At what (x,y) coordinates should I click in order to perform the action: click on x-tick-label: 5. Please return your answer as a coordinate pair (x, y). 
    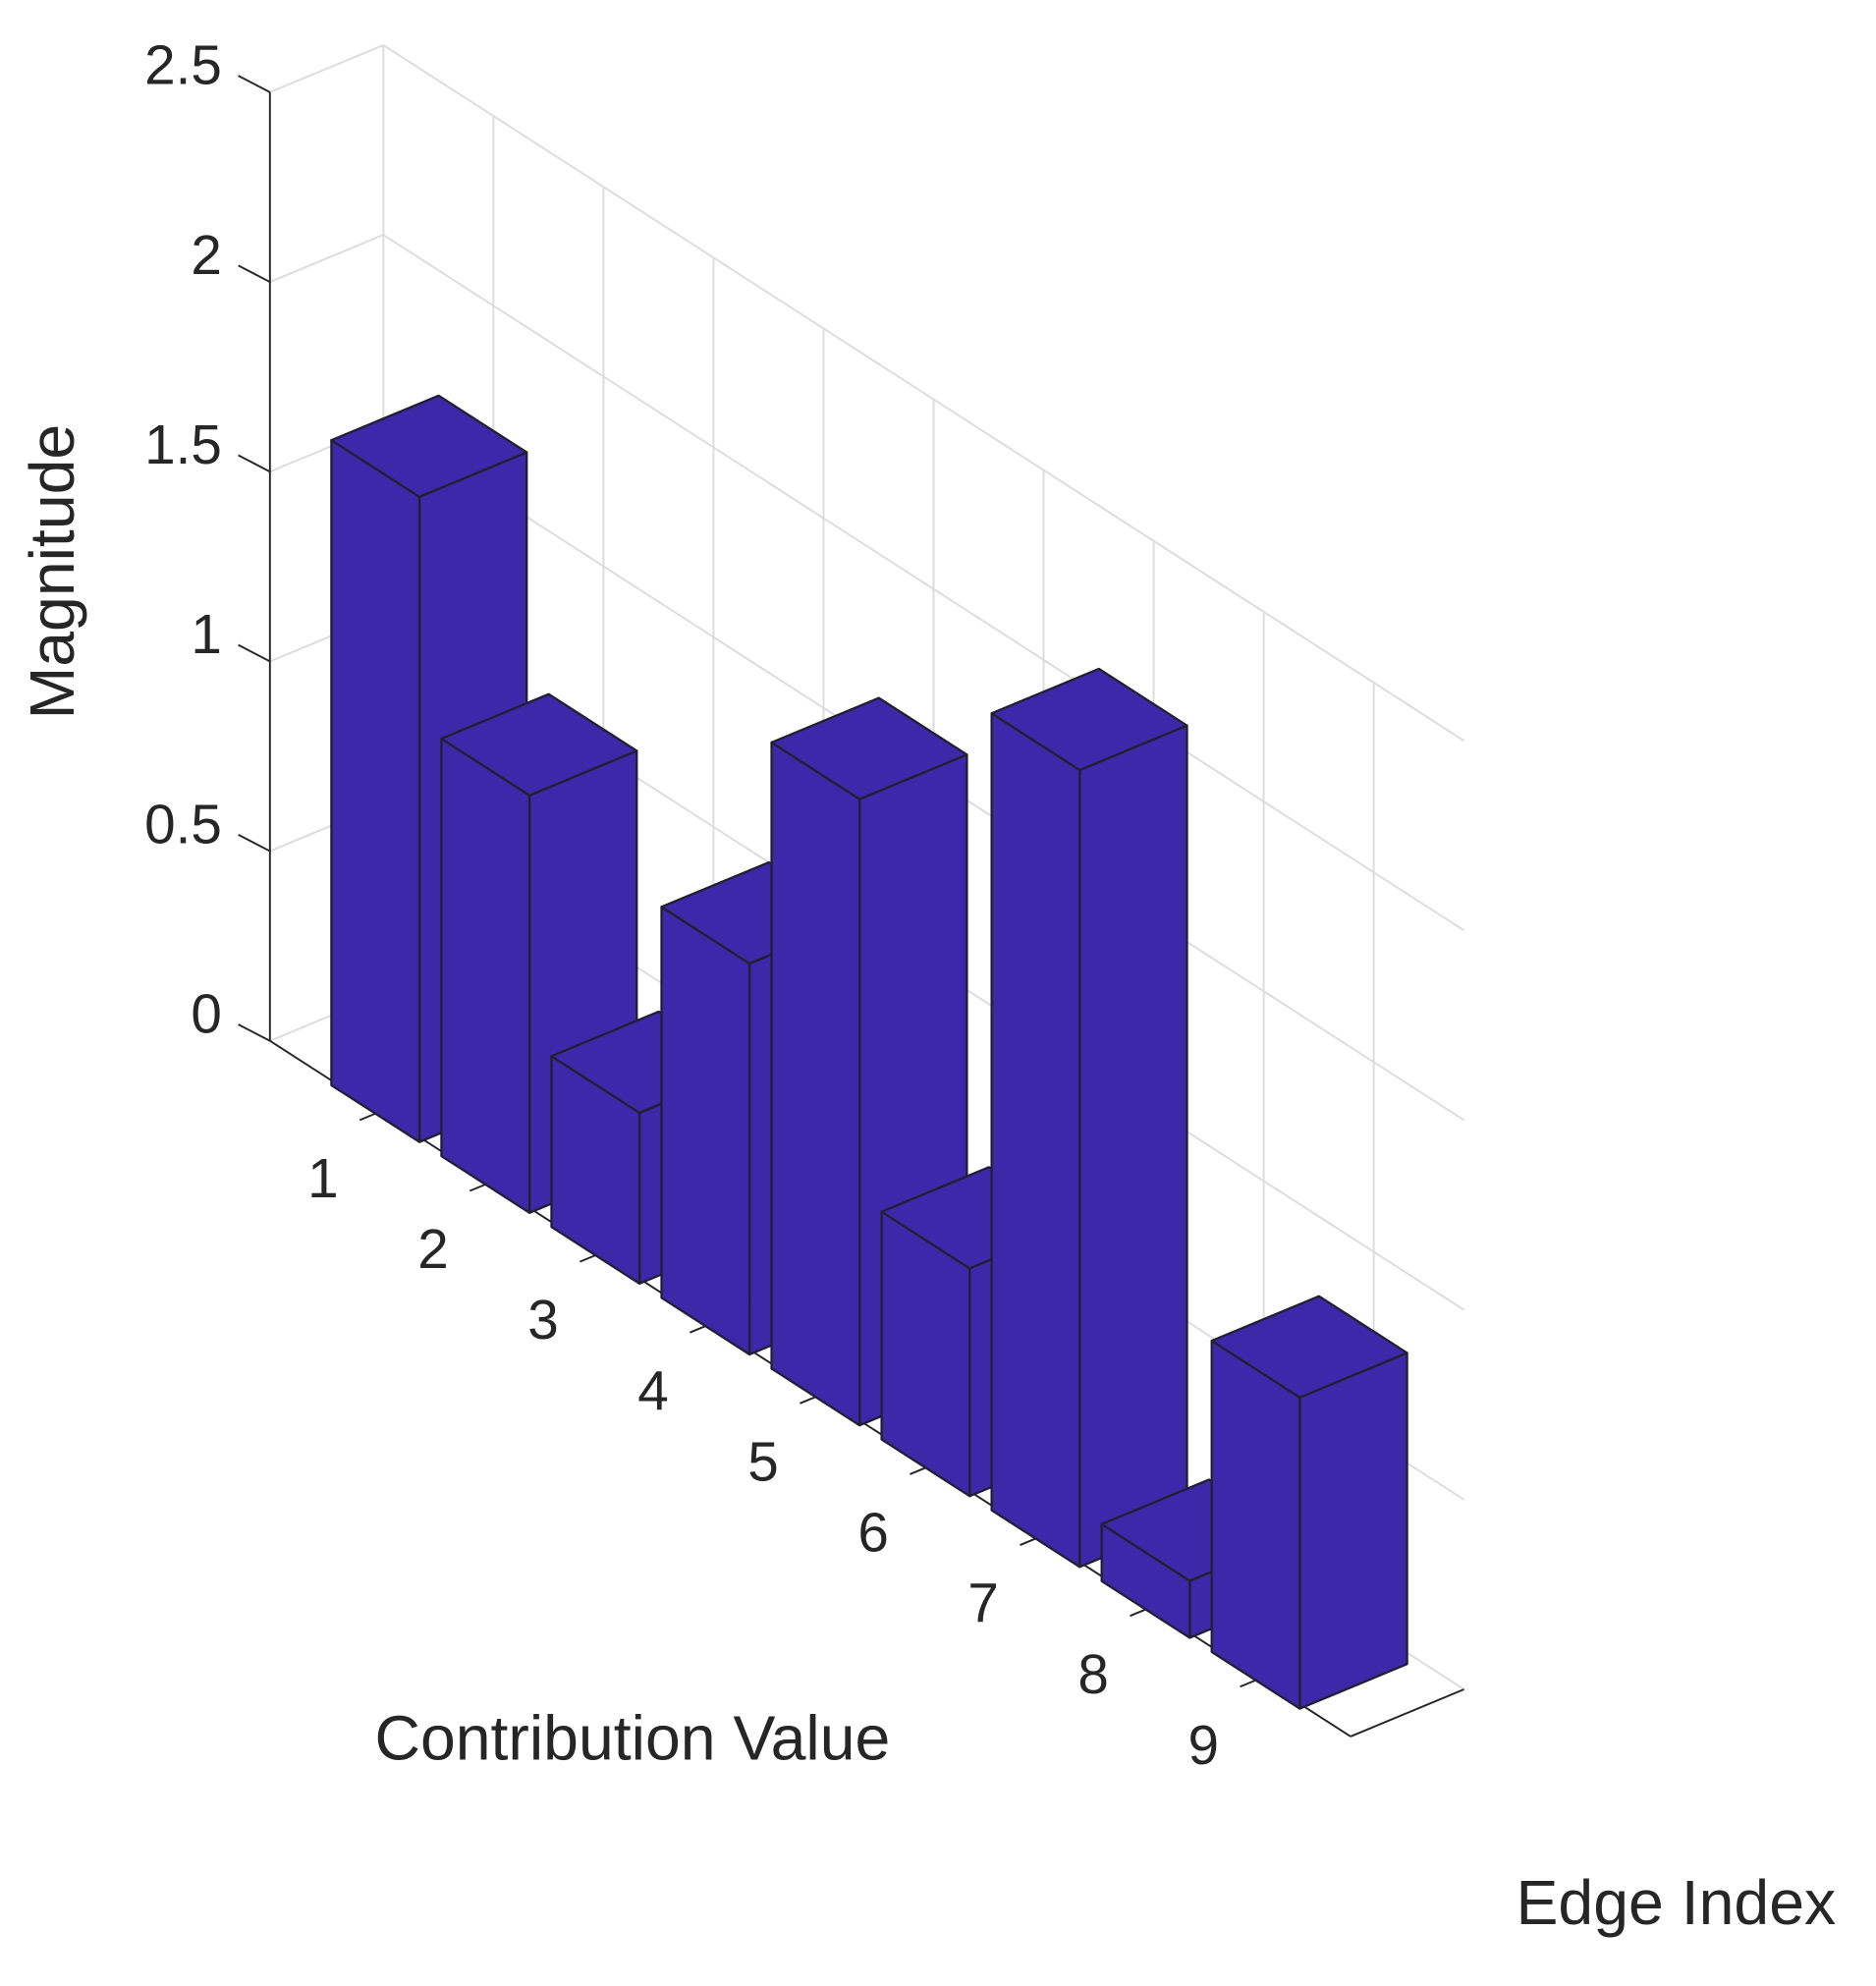
    Looking at the image, I should click on (763, 1462).